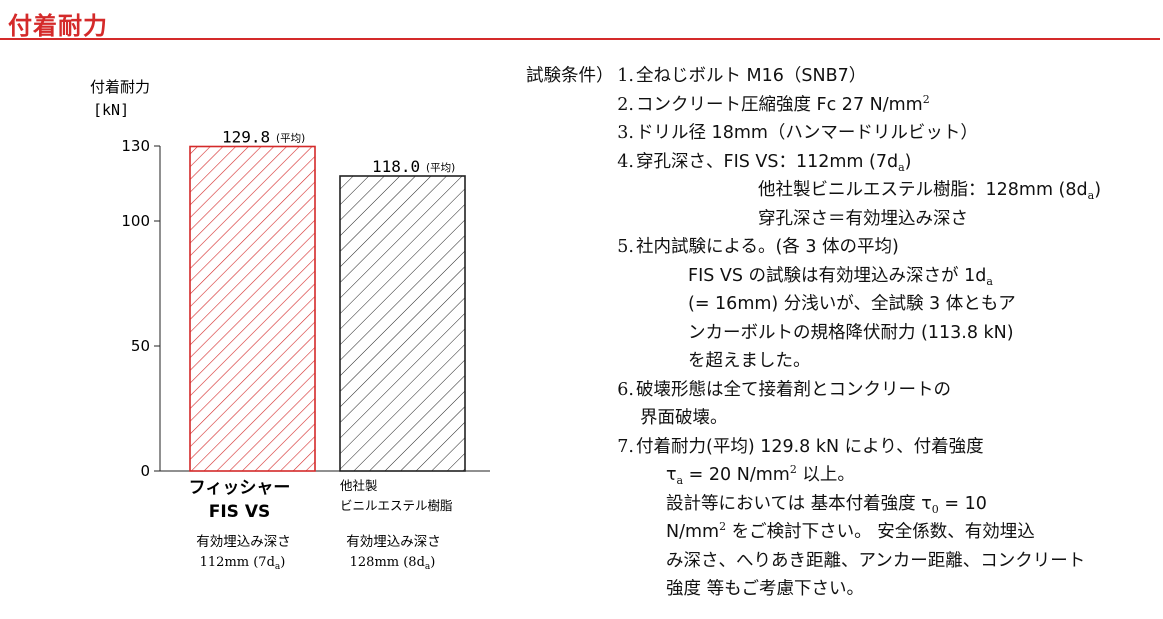  What do you see at coordinates (246, 137) in the screenshot?
I see `bar-value-label: 129.8` at bounding box center [246, 137].